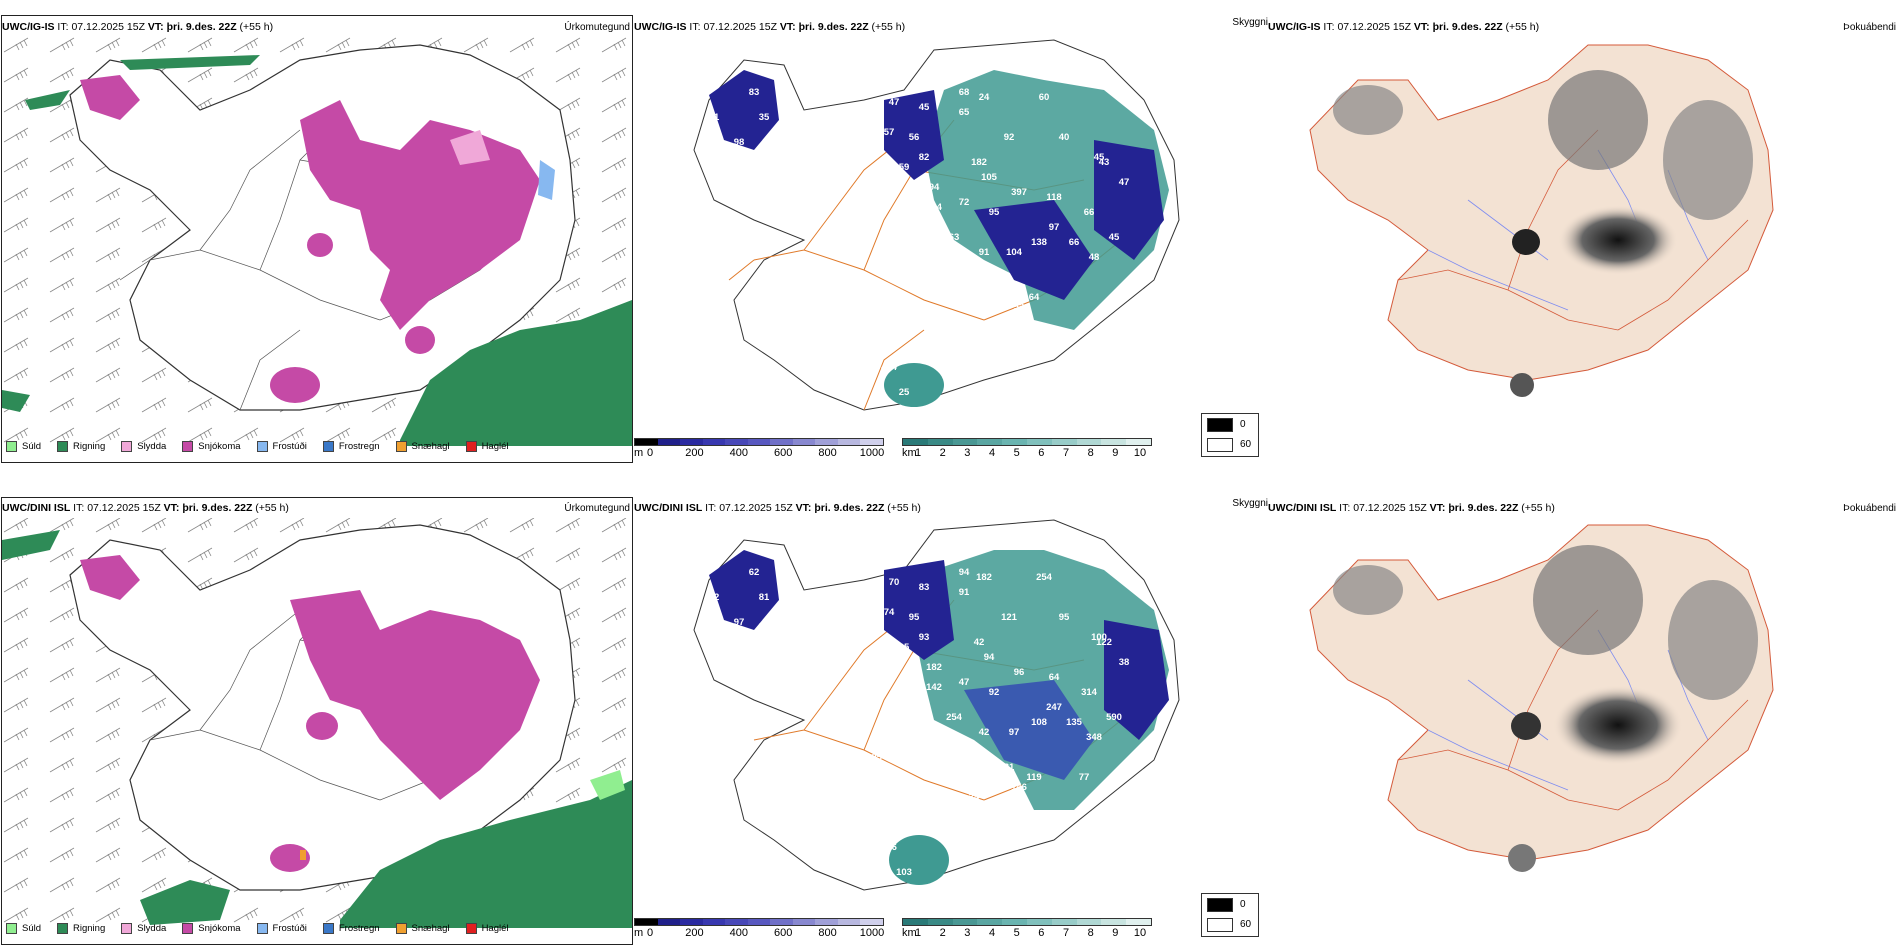  Describe the element at coordinates (964, 112) in the screenshot. I see `cloud-base-value: 65` at that location.